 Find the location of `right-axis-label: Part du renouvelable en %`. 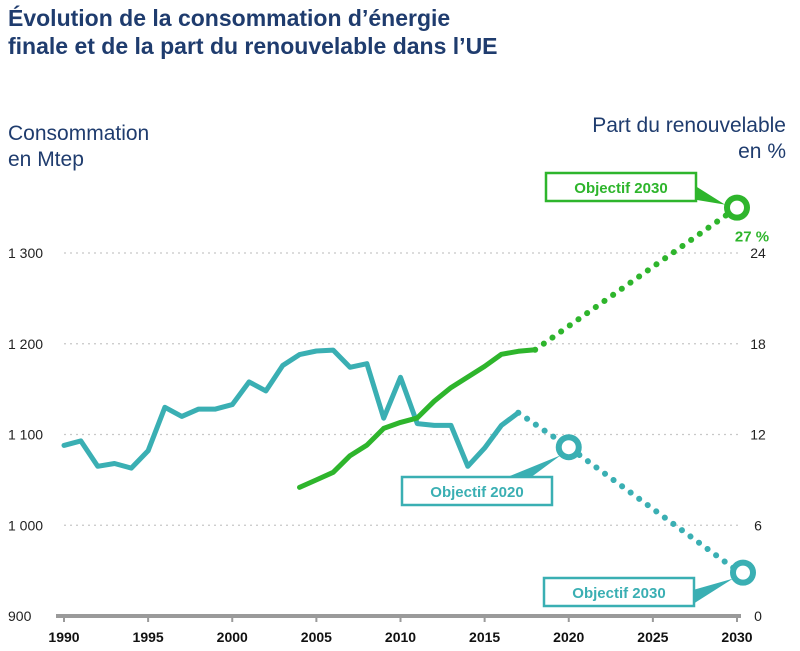

right-axis-label: Part du renouvelable en % is located at coordinates (689, 139).